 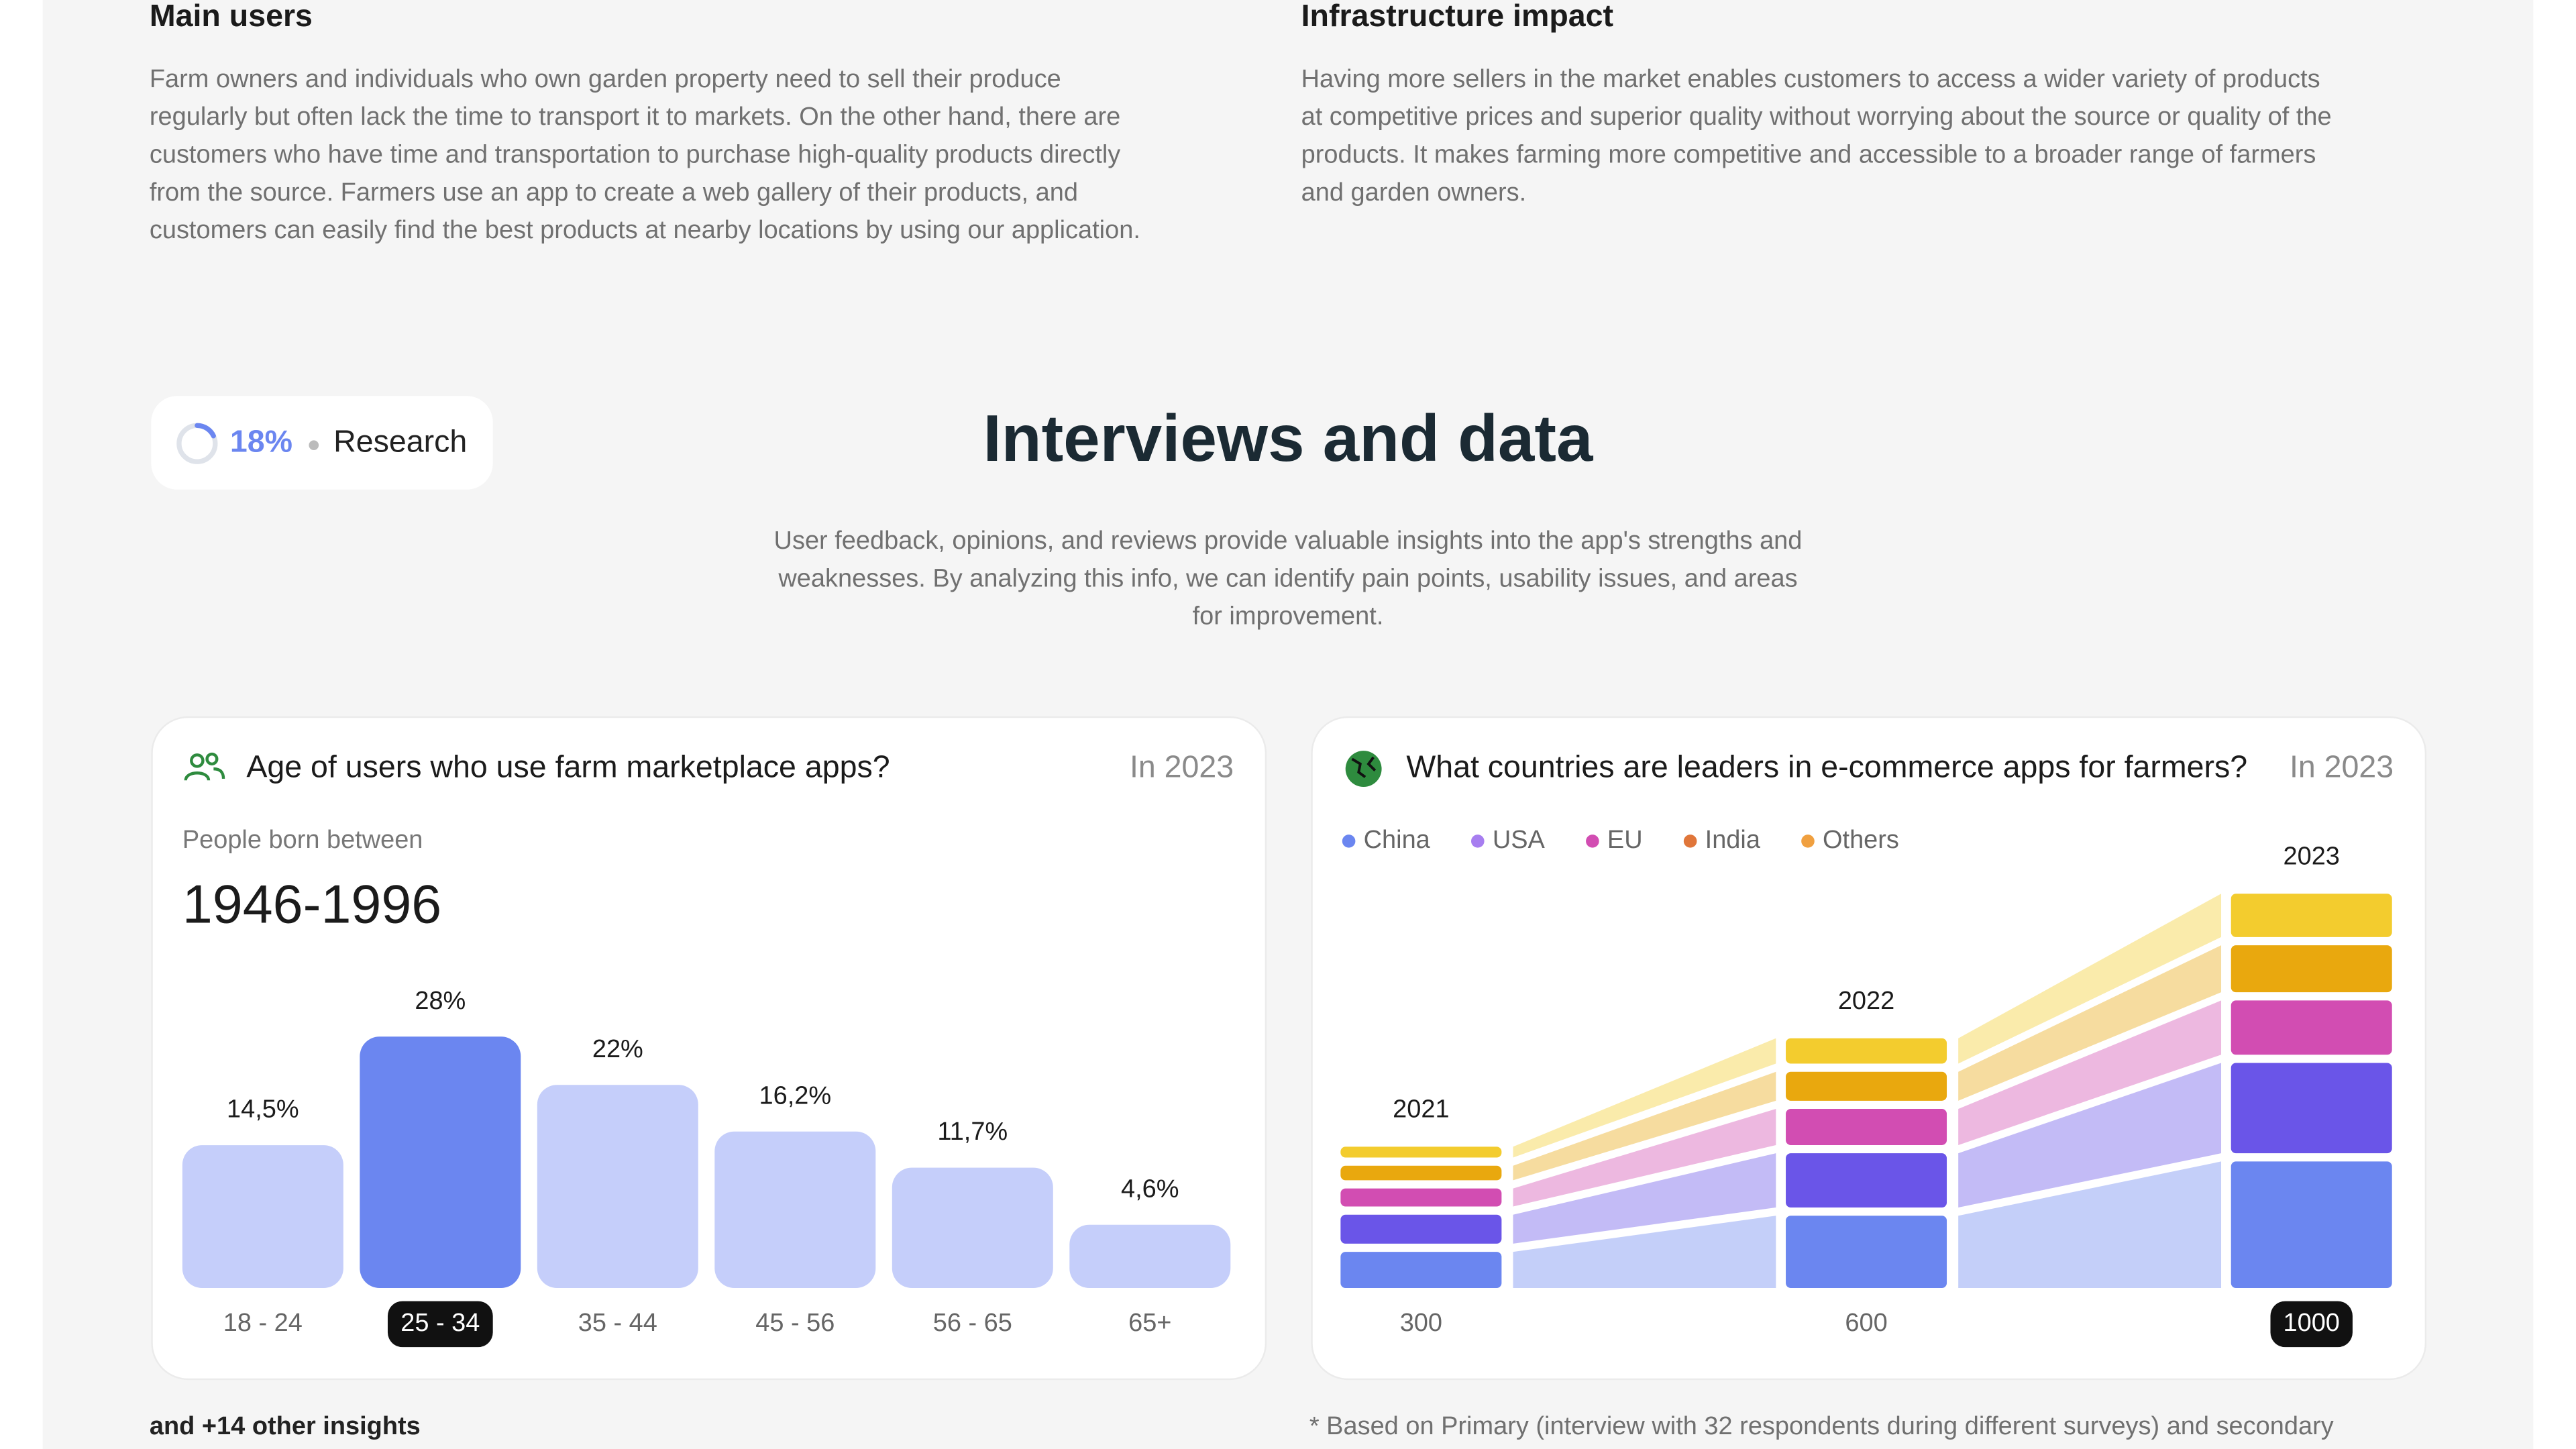 I want to click on legend-label: India, so click(x=1733, y=840).